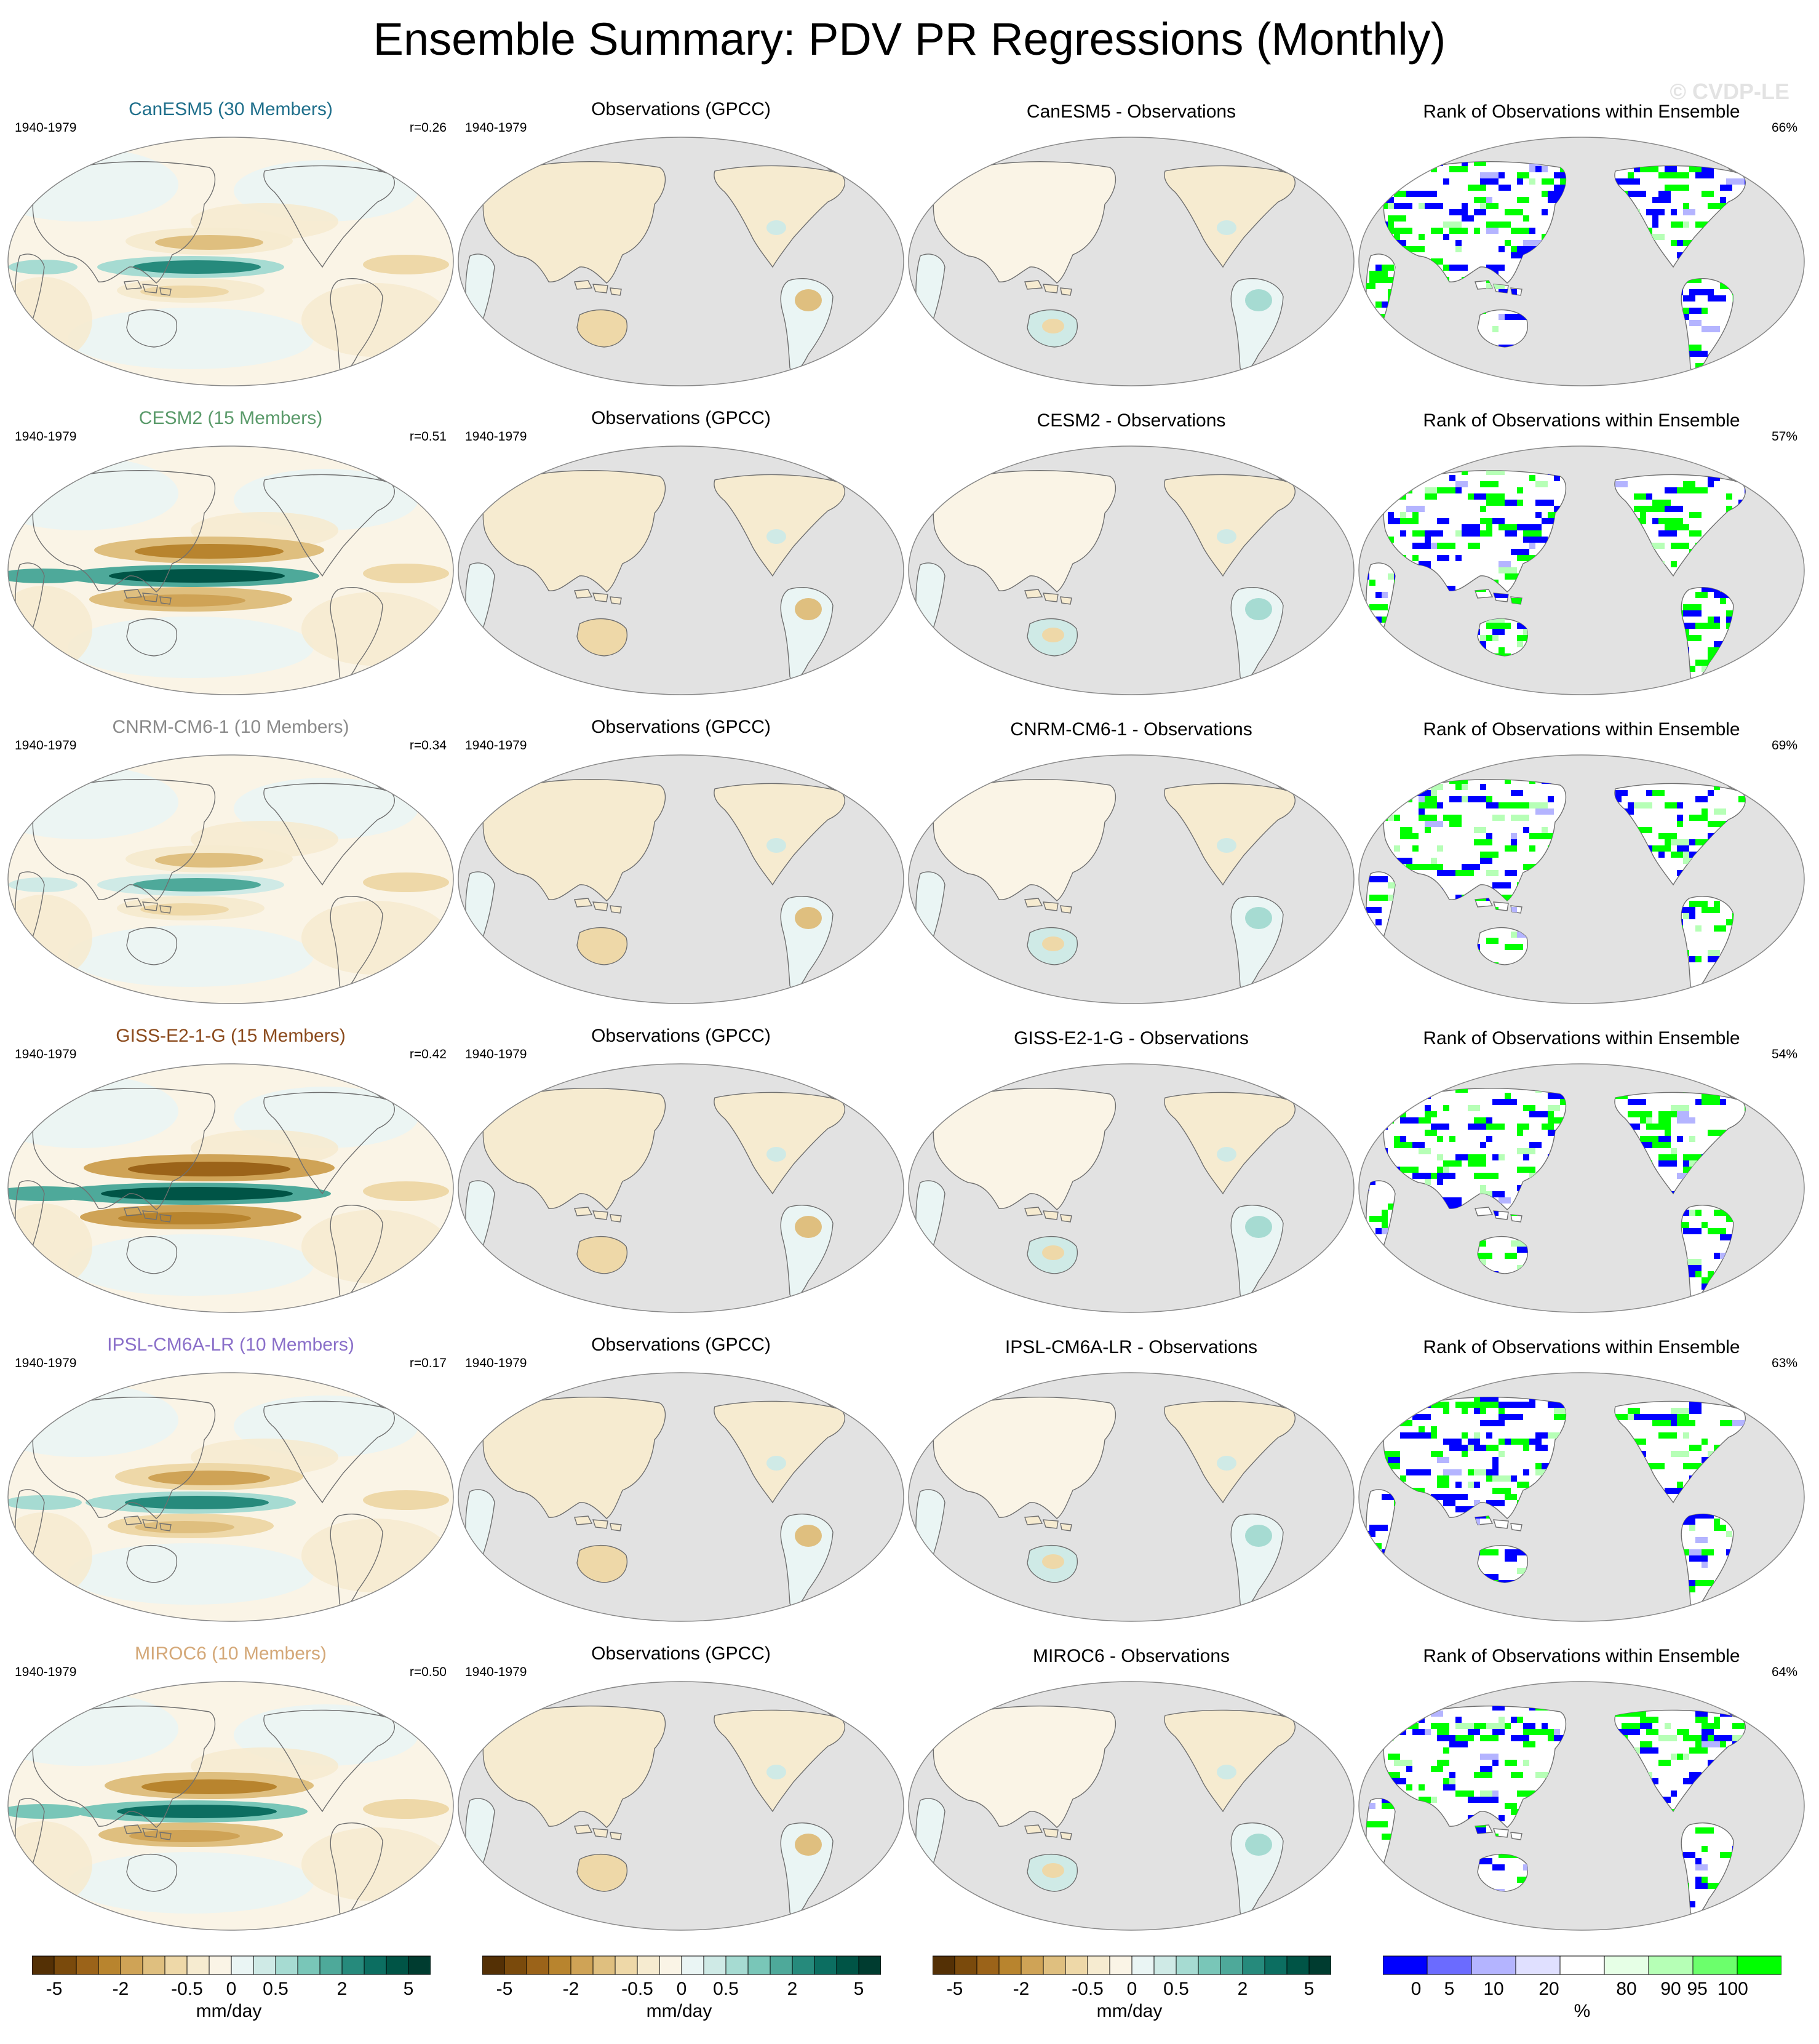  I want to click on map, so click(230, 261).